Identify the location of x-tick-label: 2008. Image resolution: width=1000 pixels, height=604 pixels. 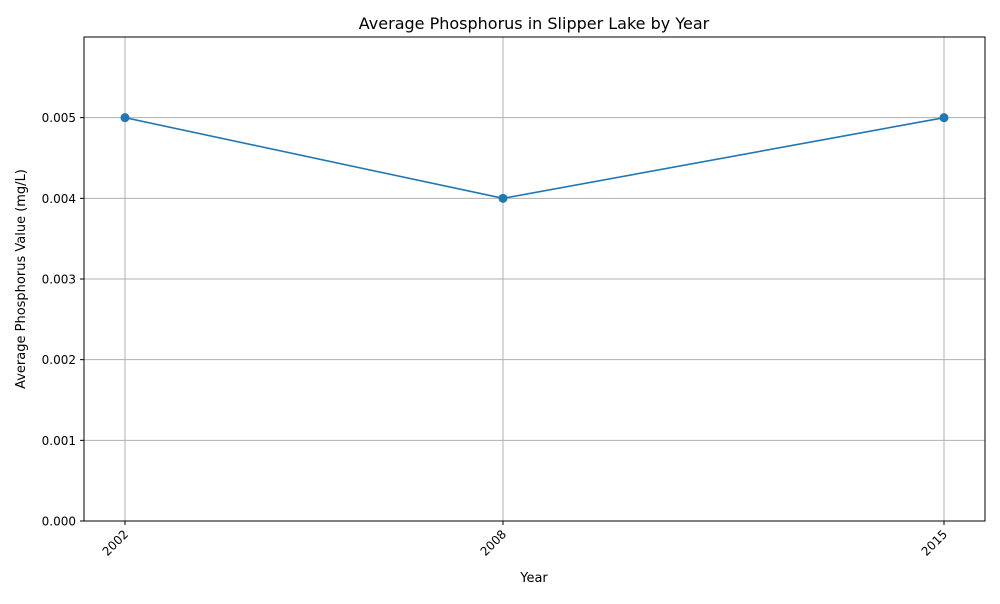
(493, 542).